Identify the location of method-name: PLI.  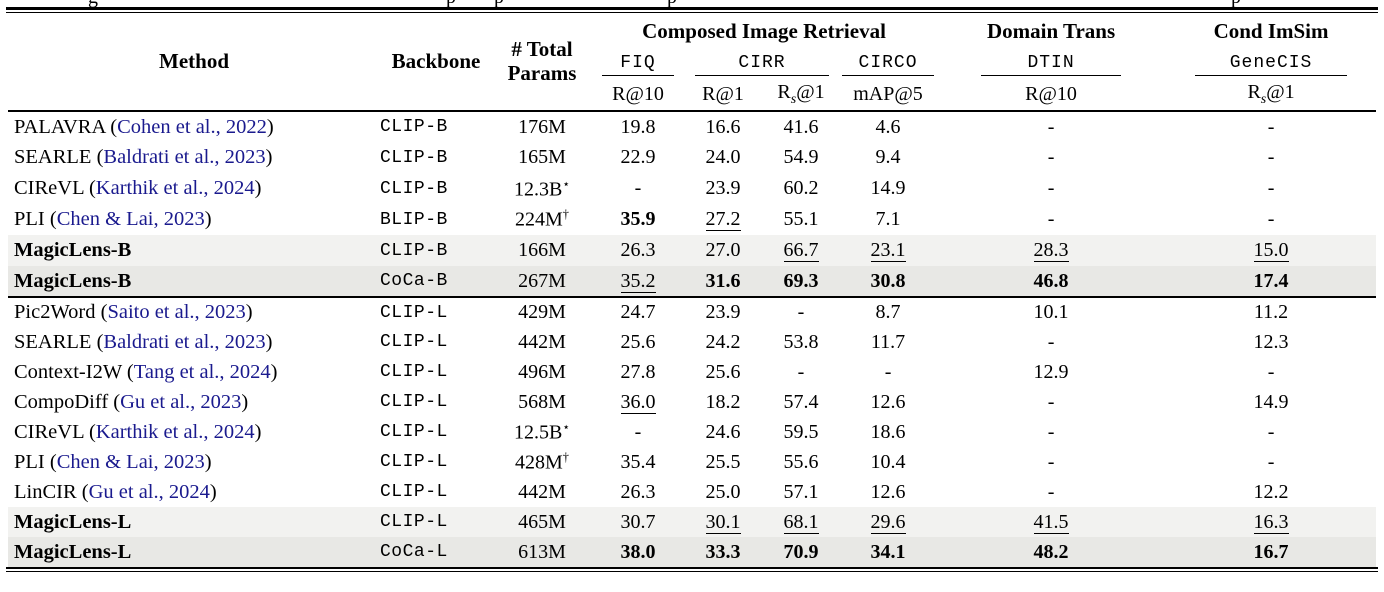
(29, 219).